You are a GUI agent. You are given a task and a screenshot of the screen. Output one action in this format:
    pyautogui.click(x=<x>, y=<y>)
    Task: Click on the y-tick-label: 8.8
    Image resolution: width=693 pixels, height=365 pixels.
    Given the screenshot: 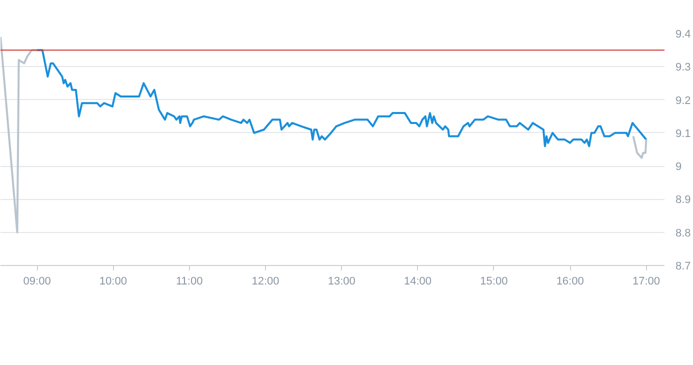 What is the action you would take?
    pyautogui.click(x=683, y=233)
    